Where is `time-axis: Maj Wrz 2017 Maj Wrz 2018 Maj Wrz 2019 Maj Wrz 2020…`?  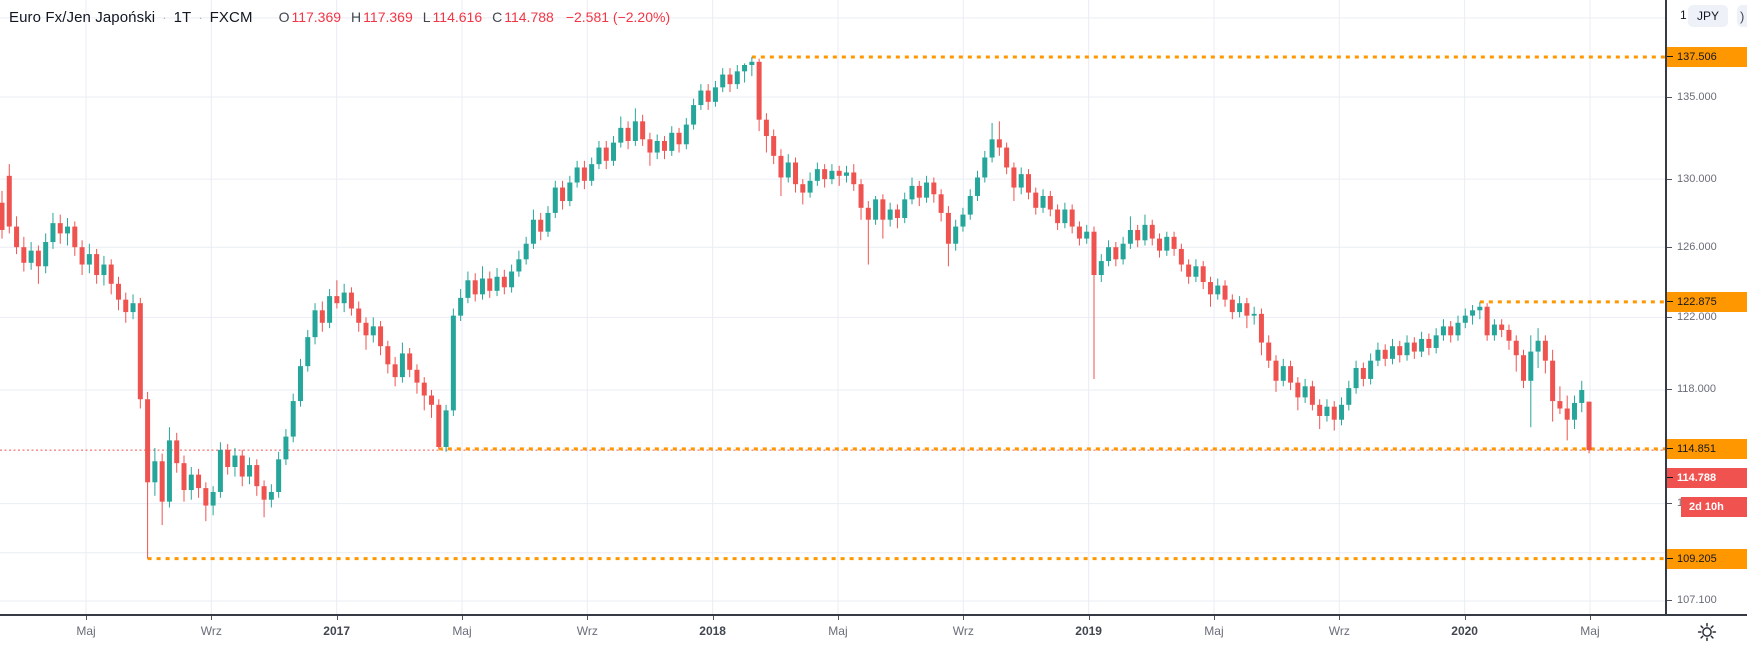 time-axis: Maj Wrz 2017 Maj Wrz 2018 Maj Wrz 2019 Maj Wrz 2020… is located at coordinates (873, 630).